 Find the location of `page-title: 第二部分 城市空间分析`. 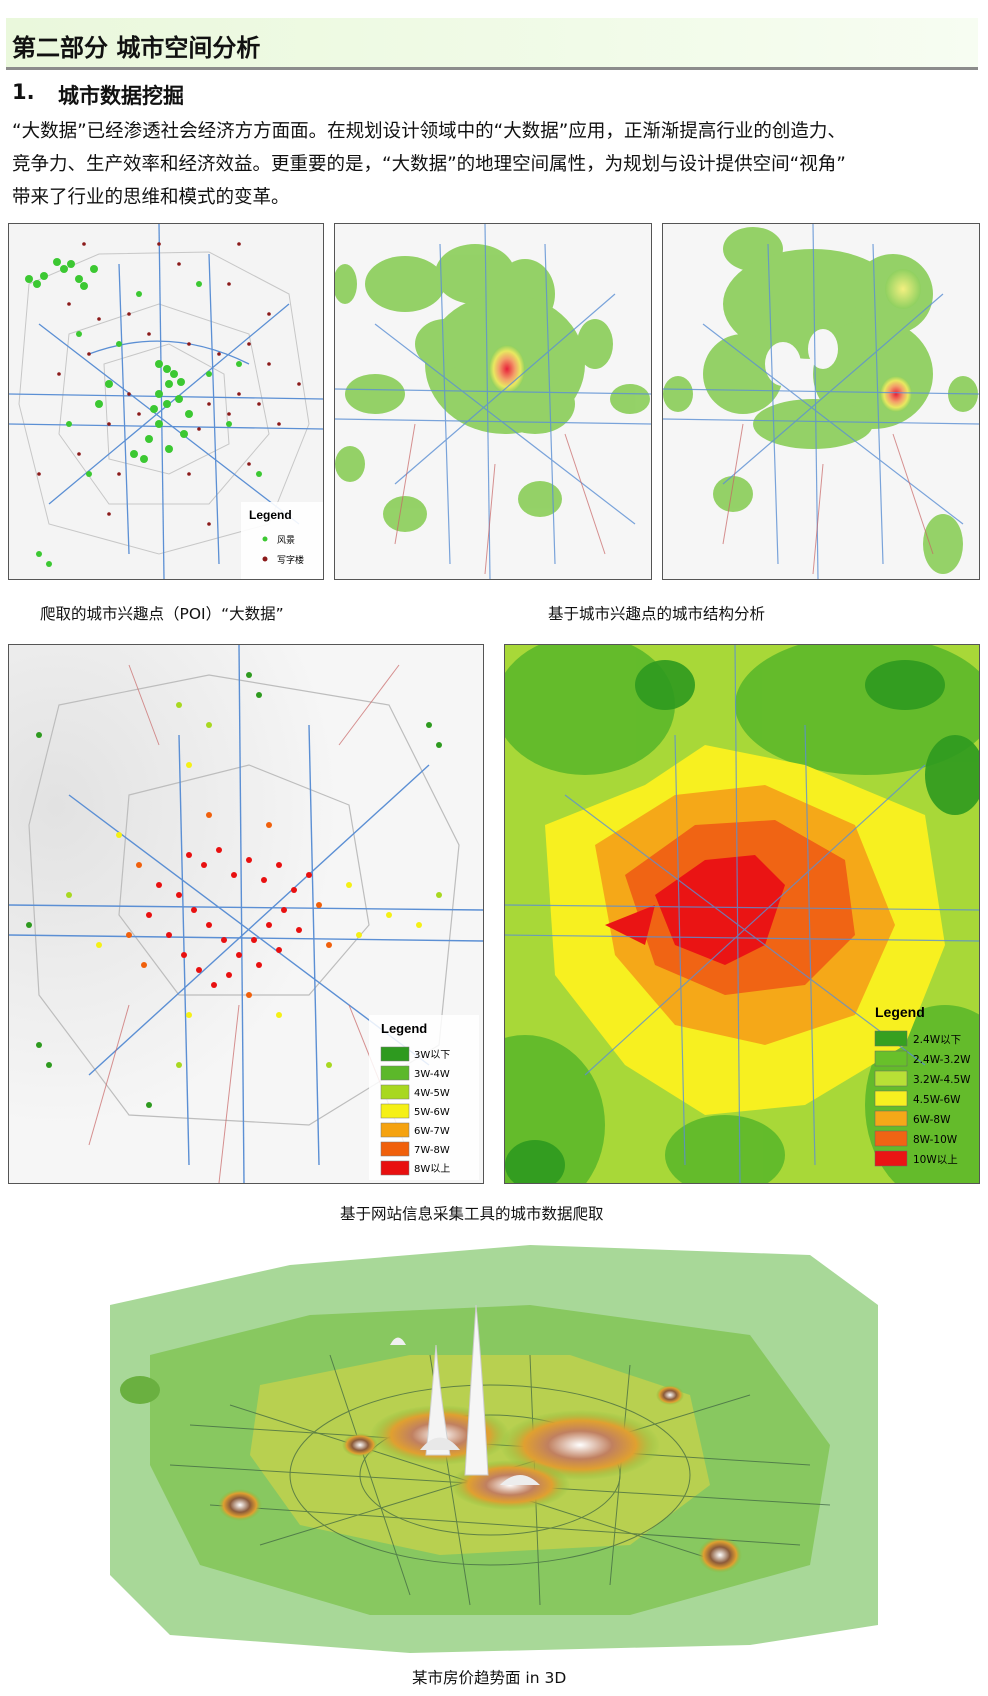

page-title: 第二部分 城市空间分析 is located at coordinates (136, 48).